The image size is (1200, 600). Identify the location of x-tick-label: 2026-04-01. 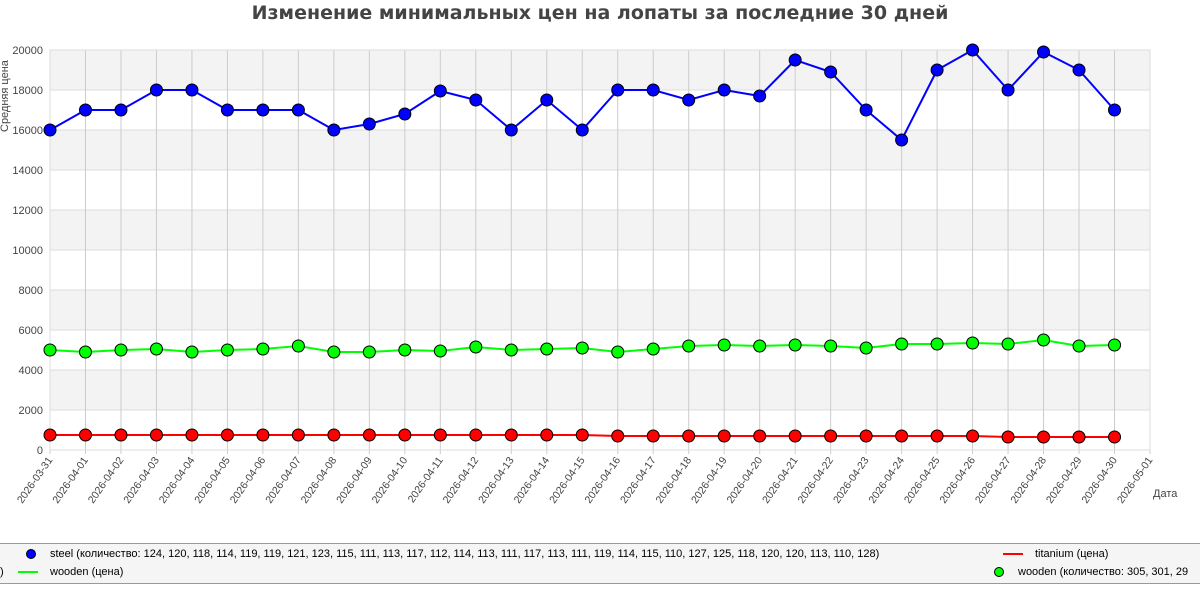
(70, 480).